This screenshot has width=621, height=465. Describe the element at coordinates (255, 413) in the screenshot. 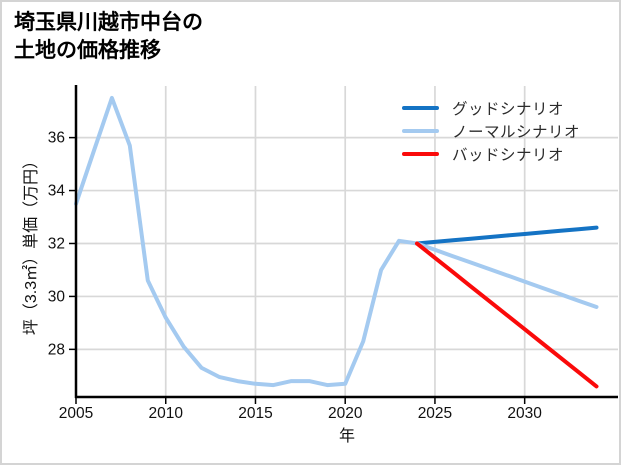

I see `x-tick-label: 2015` at that location.